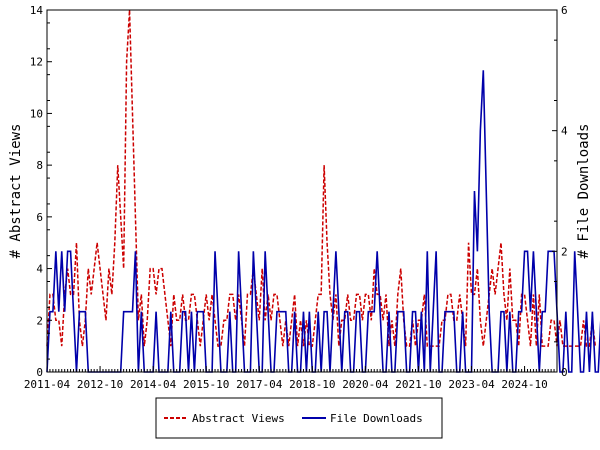 The height and width of the screenshot is (450, 600). I want to click on y2-tick-label: 2, so click(564, 251).